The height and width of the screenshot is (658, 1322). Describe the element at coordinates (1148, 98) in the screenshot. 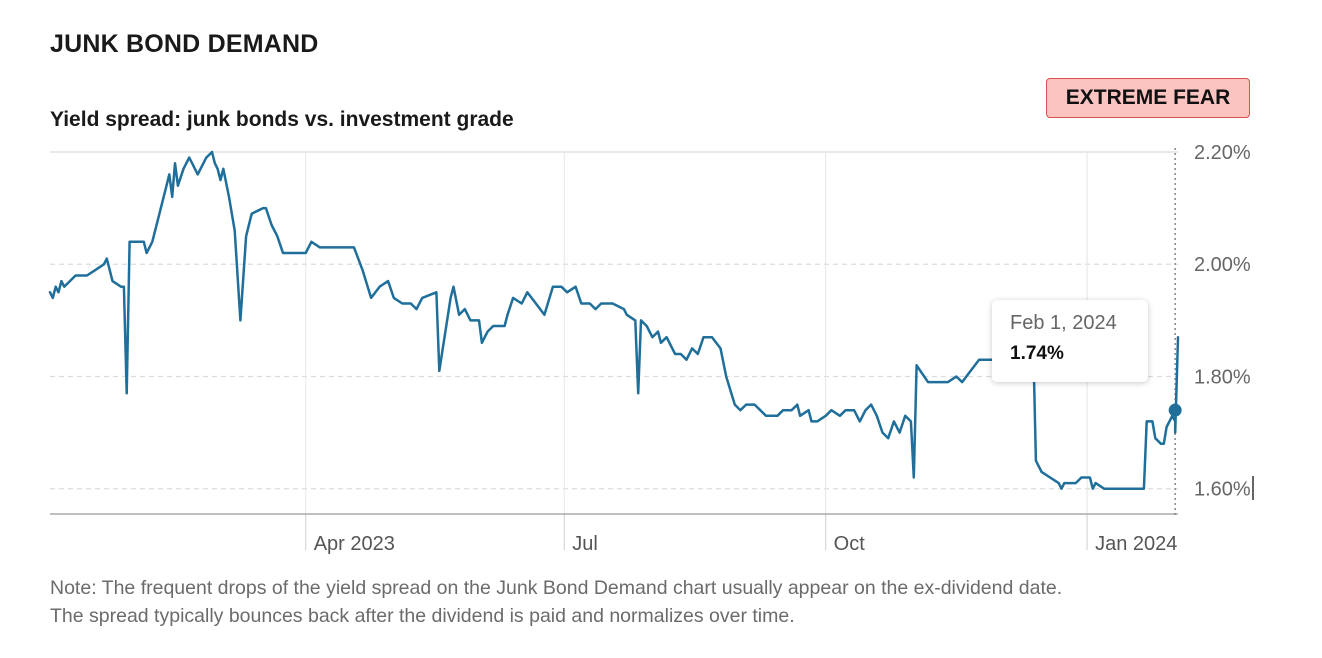

I see `sentiment-badge: EXTREME FEAR` at that location.